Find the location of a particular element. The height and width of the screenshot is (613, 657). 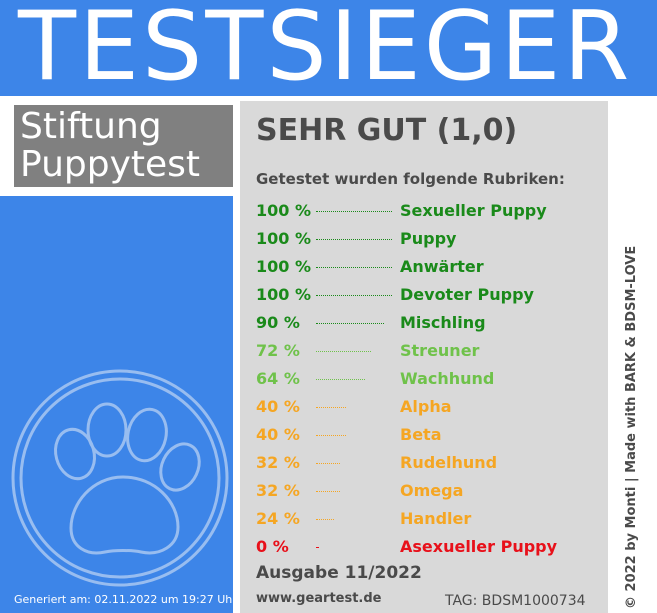

category-row: 32 % Rudelhund is located at coordinates (432, 463).